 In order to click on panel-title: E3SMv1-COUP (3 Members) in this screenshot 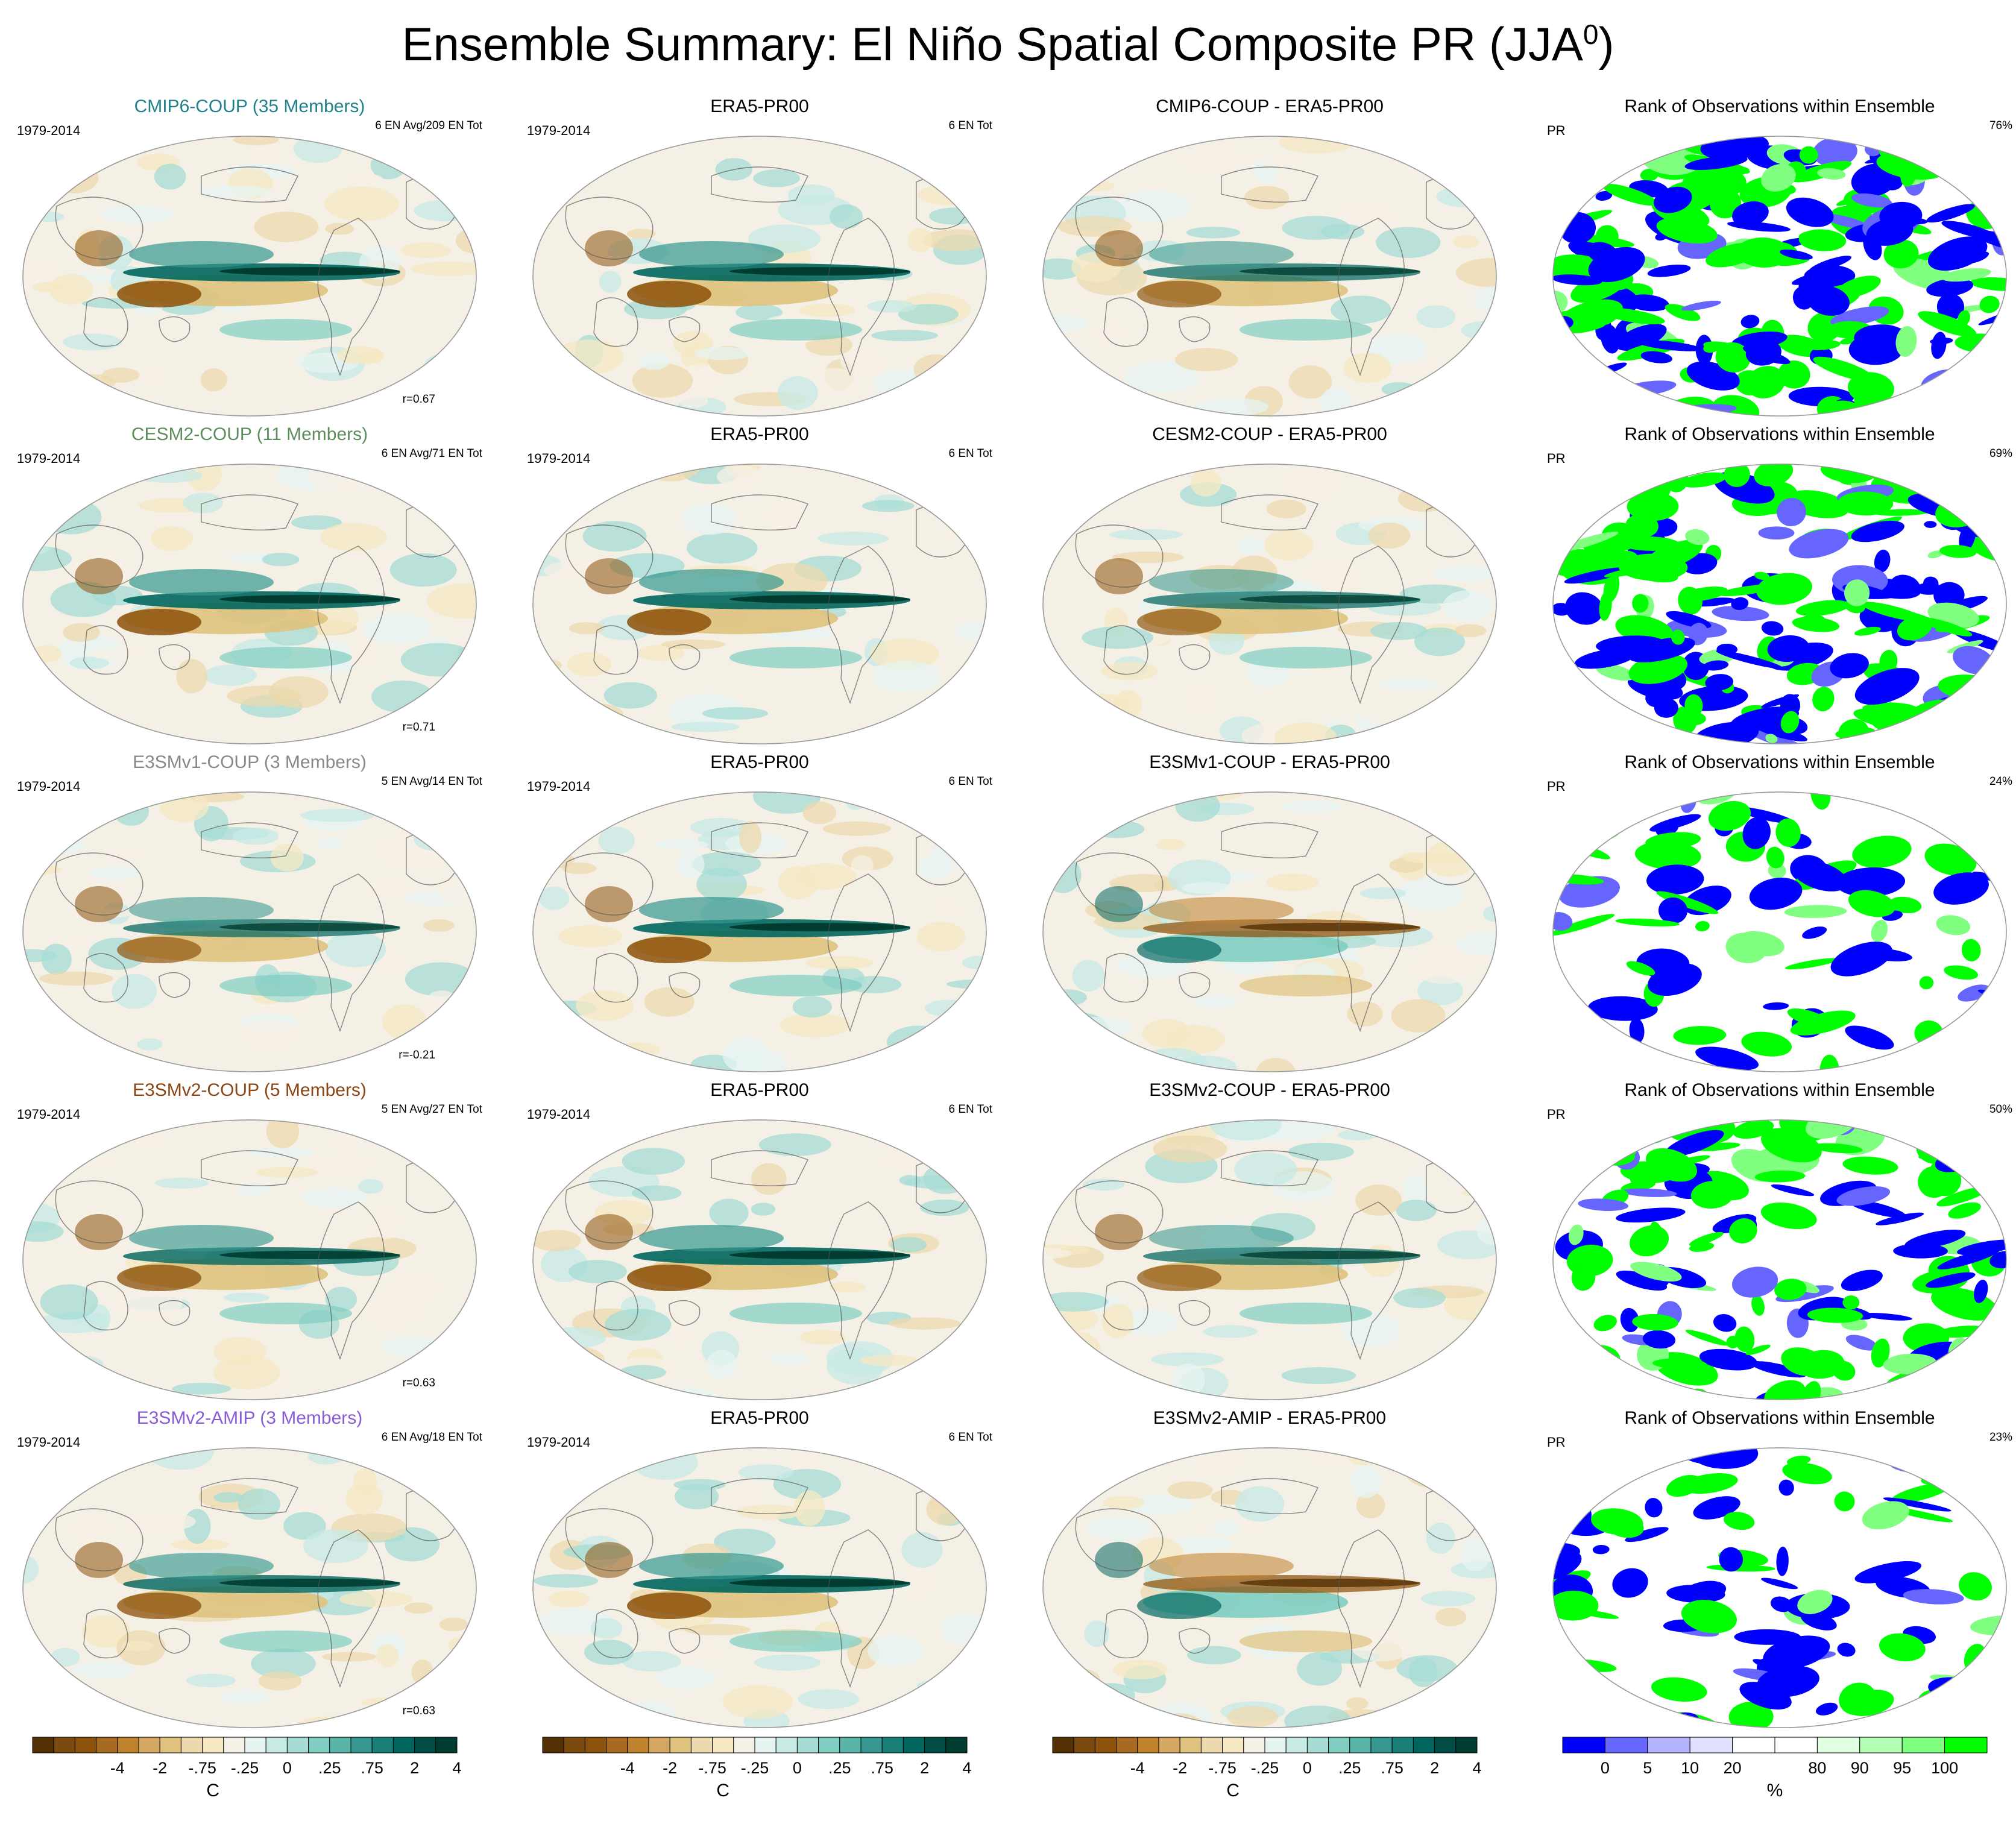, I will do `click(250, 762)`.